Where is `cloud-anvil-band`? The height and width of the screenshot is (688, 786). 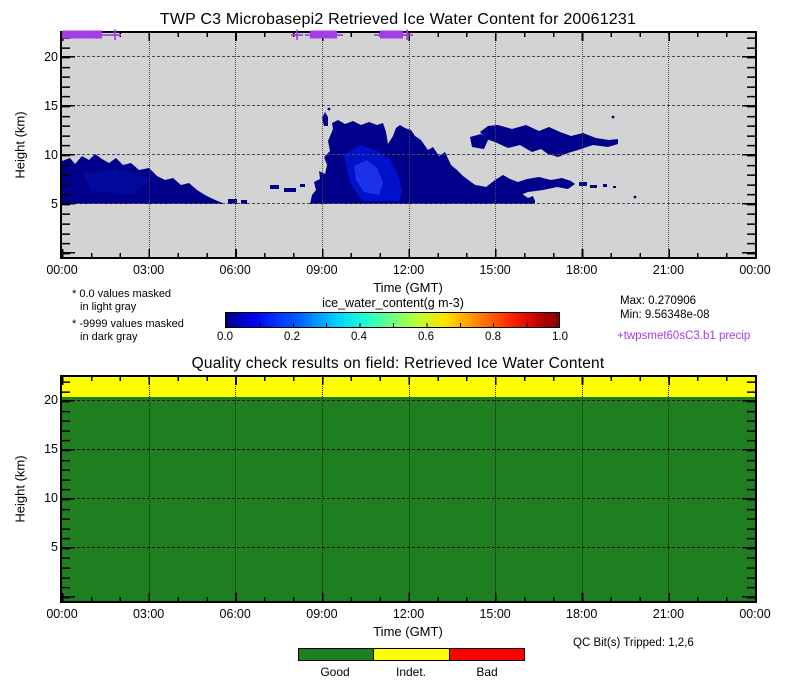 cloud-anvil-band is located at coordinates (549, 141).